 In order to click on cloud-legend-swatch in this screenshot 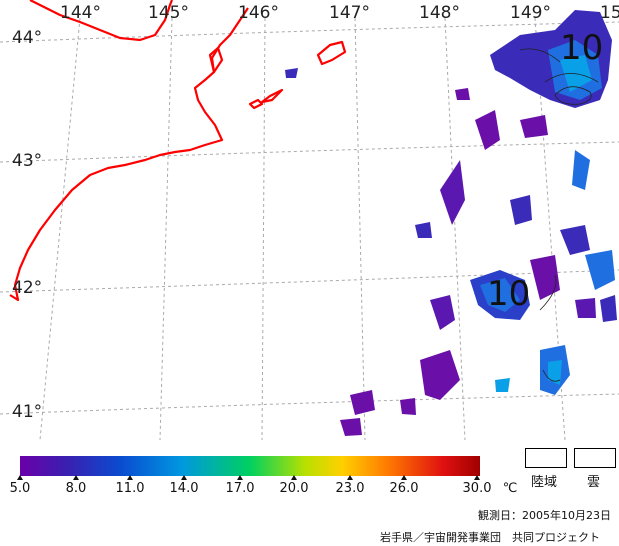, I will do `click(595, 458)`.